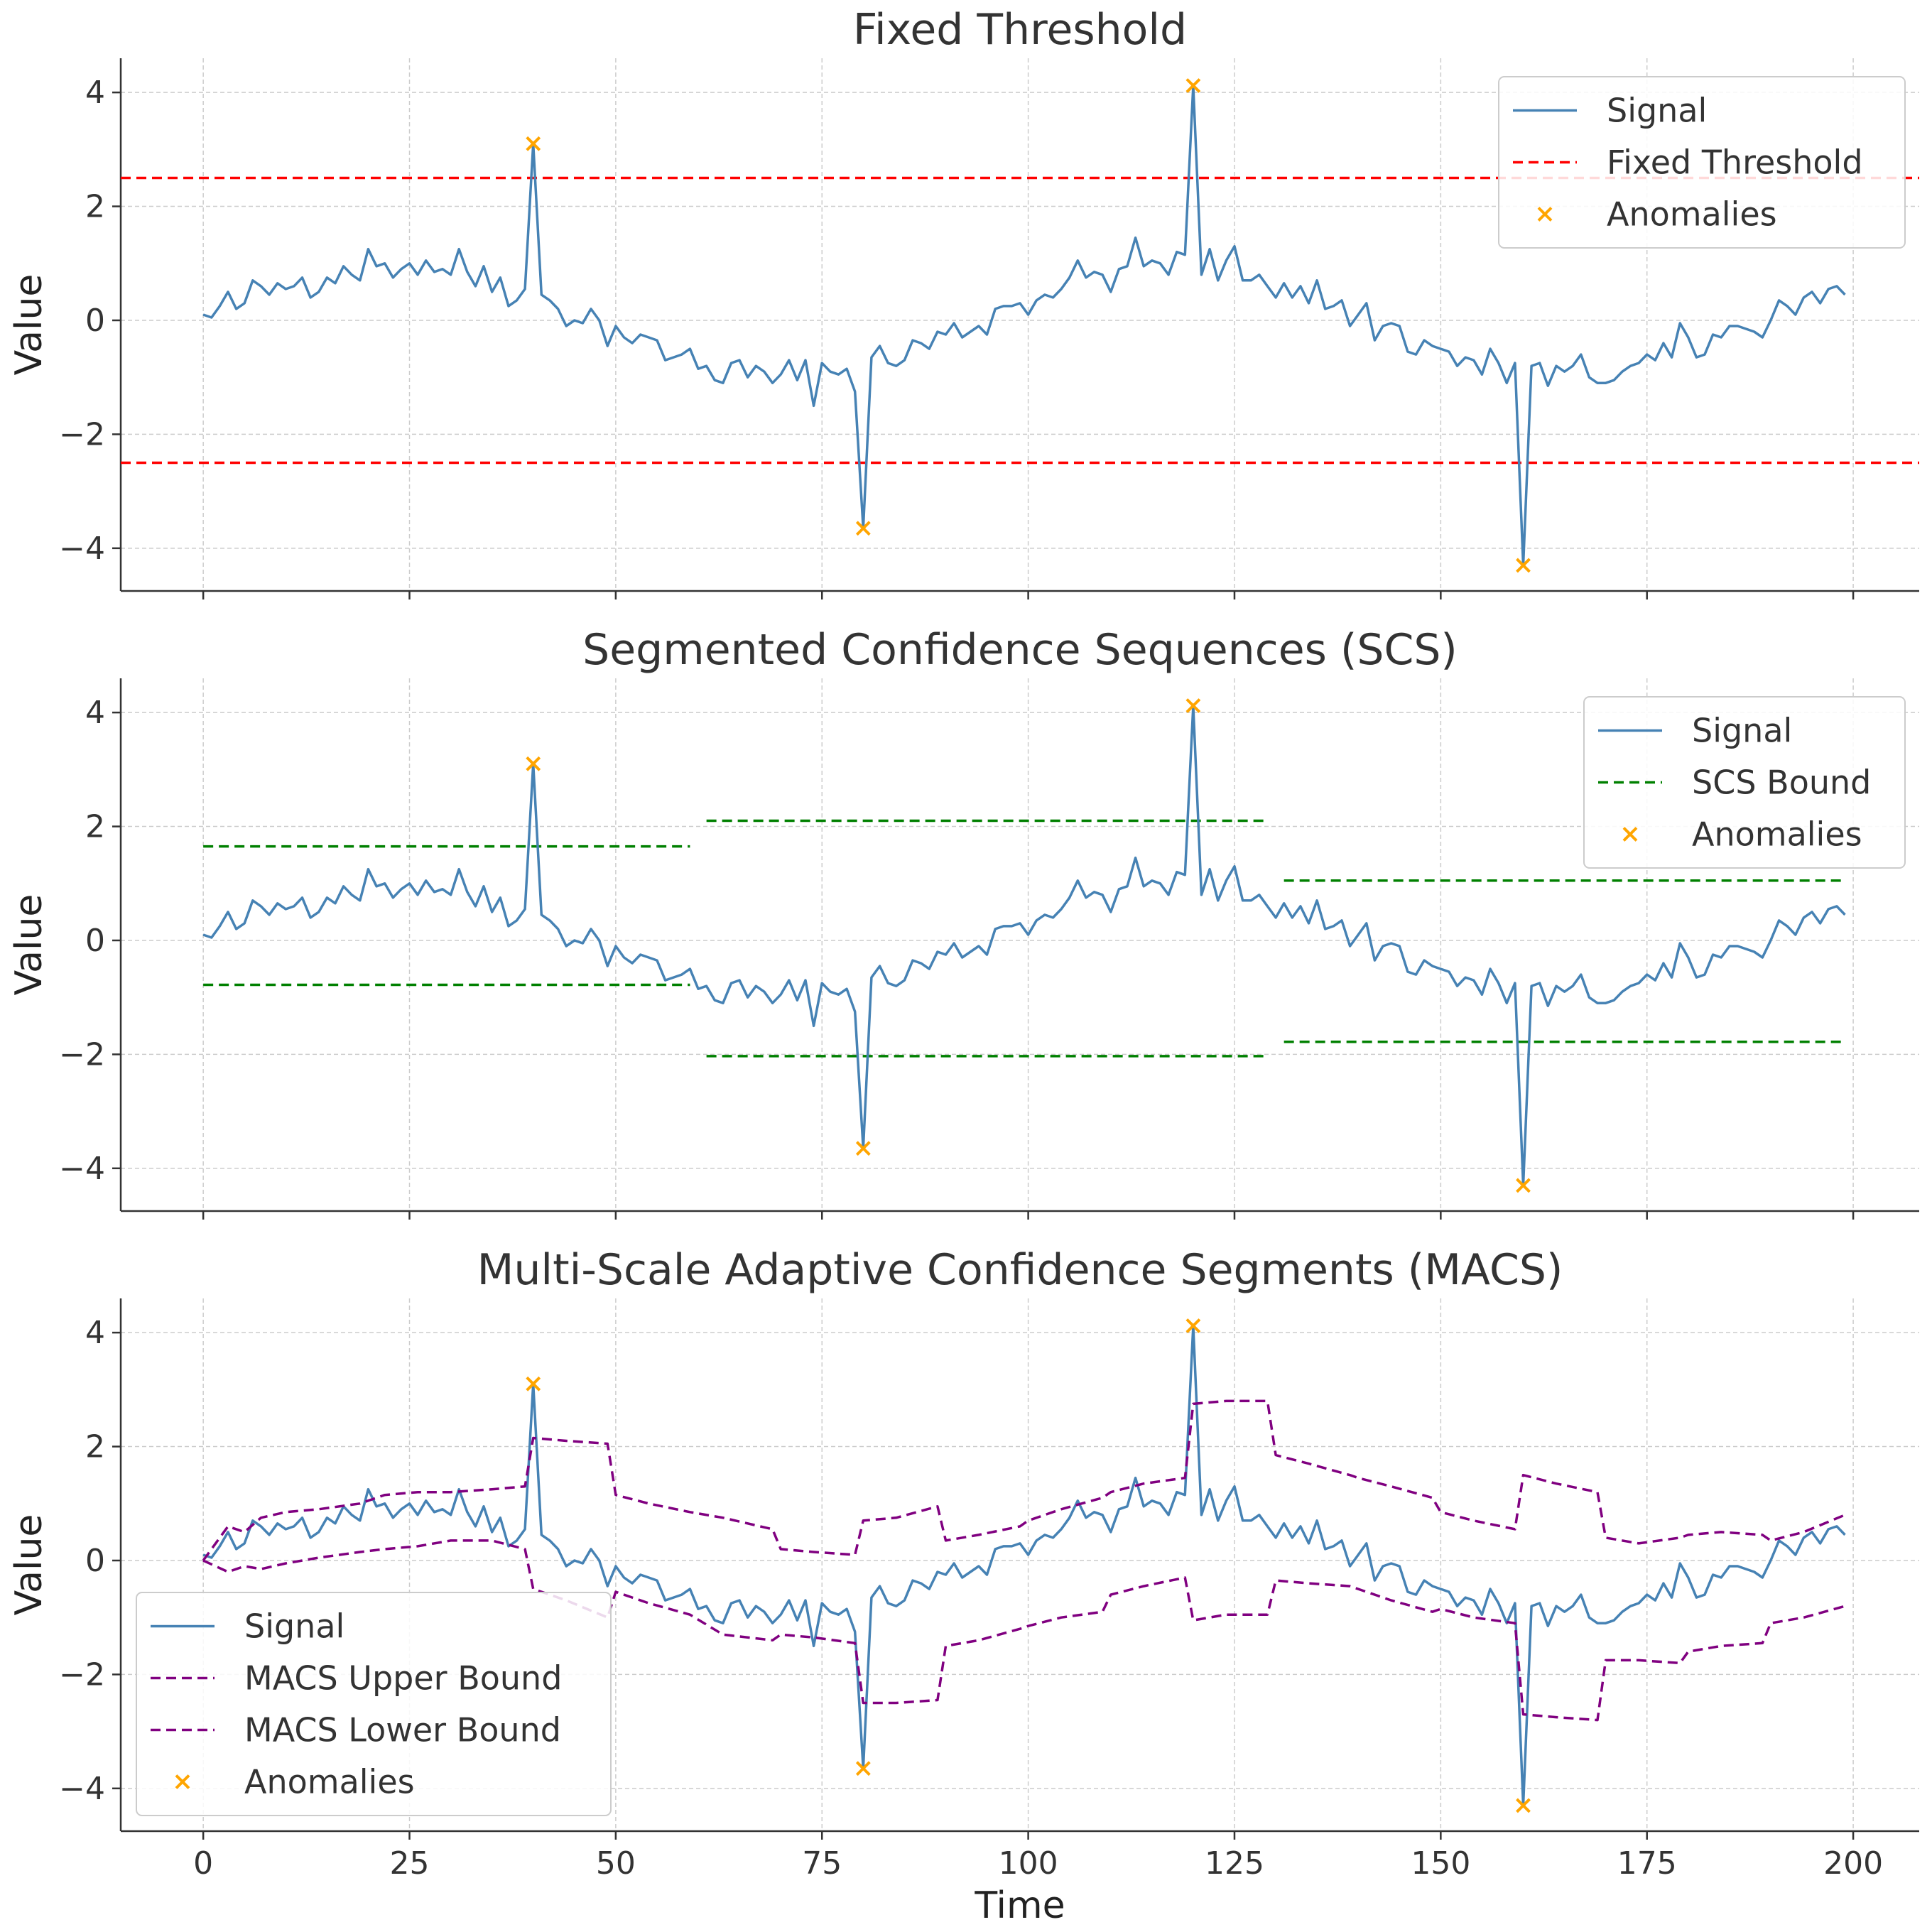  Describe the element at coordinates (822, 1864) in the screenshot. I see `x-tick-label: 75` at that location.